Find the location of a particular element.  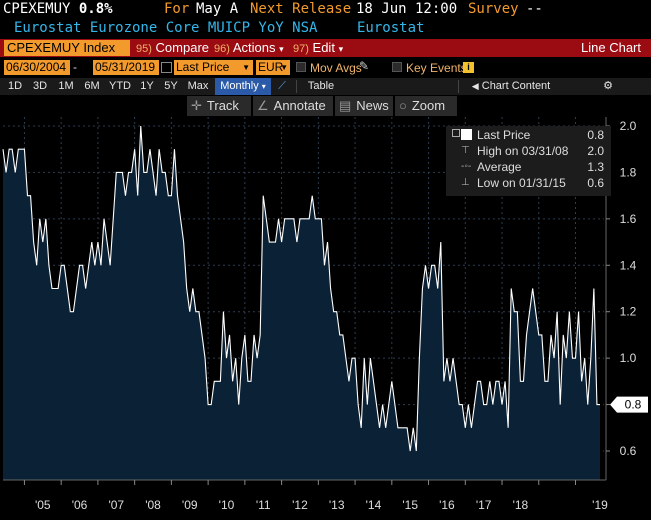

mov-avgs-label: Mov Avgs is located at coordinates (336, 68).